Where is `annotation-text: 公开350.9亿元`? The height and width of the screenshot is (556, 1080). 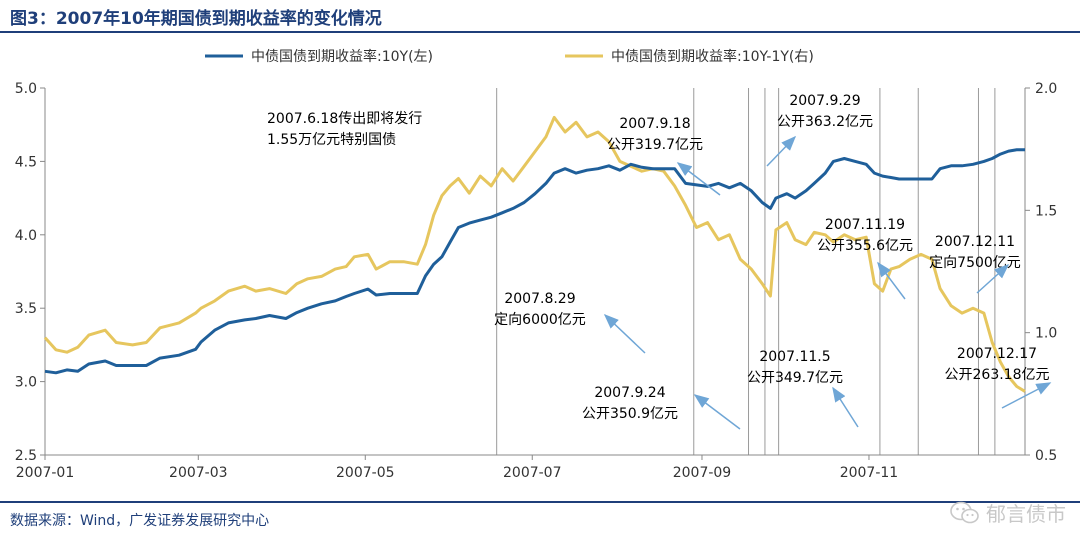
annotation-text: 公开350.9亿元 is located at coordinates (630, 414).